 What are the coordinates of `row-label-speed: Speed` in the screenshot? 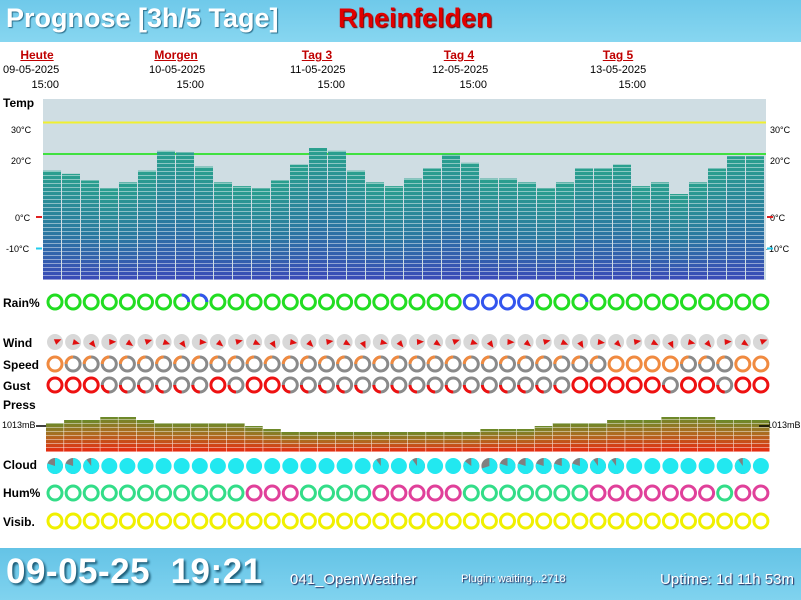 It's located at (21, 365).